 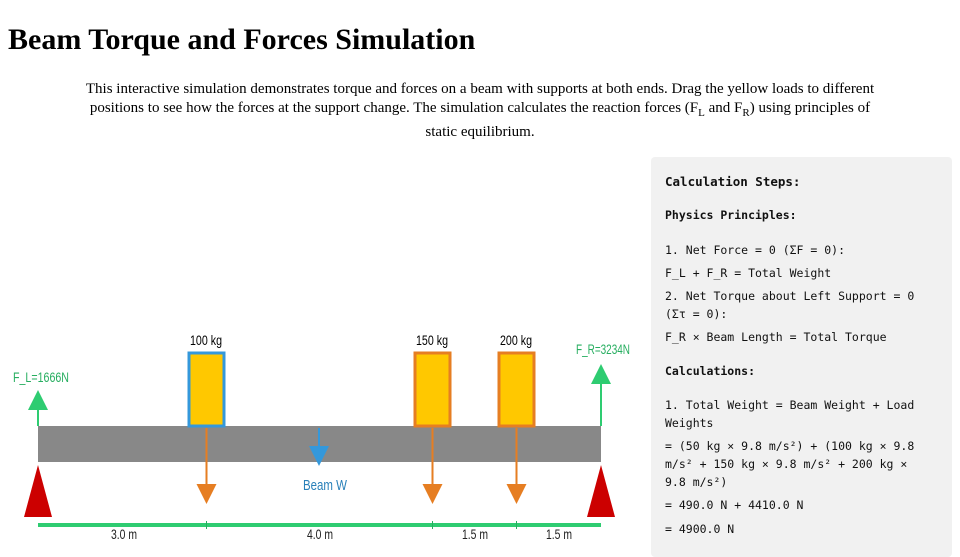 I want to click on principles-heading: Physics Principles:, so click(x=731, y=215).